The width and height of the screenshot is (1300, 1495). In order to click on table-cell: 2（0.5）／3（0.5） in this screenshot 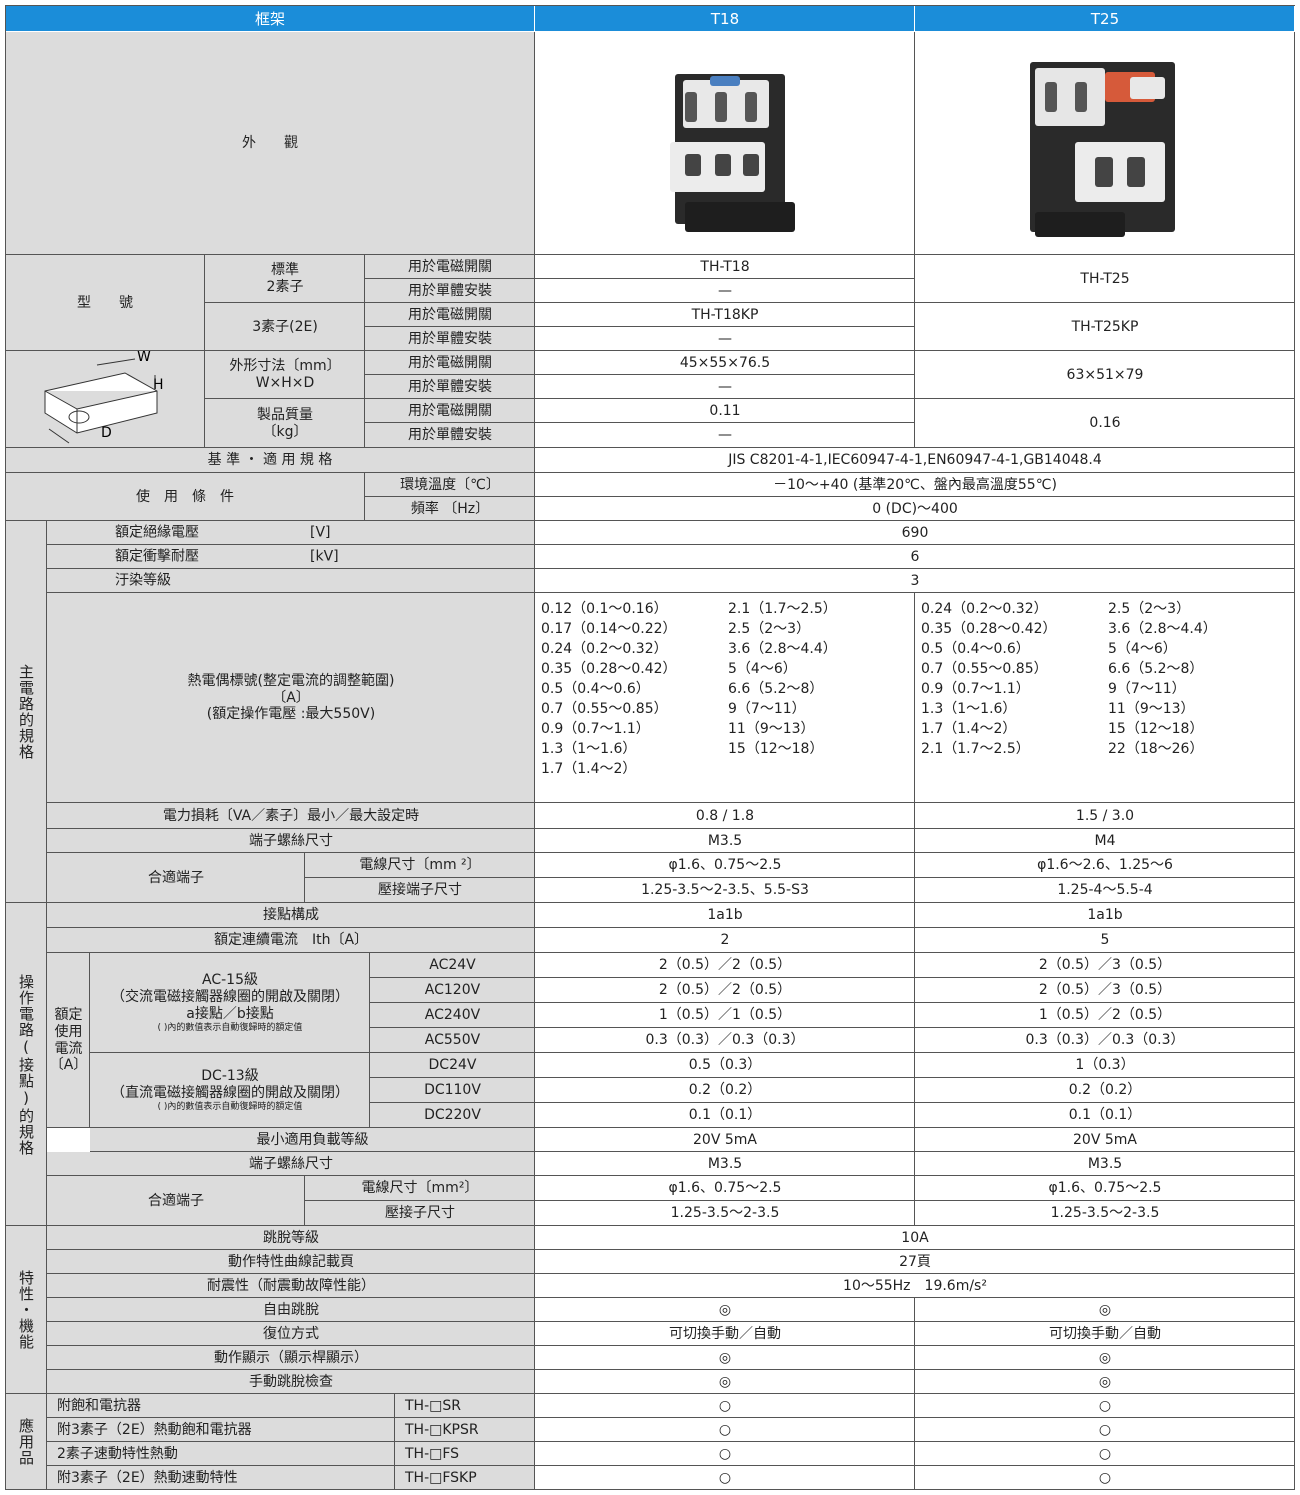, I will do `click(1105, 990)`.